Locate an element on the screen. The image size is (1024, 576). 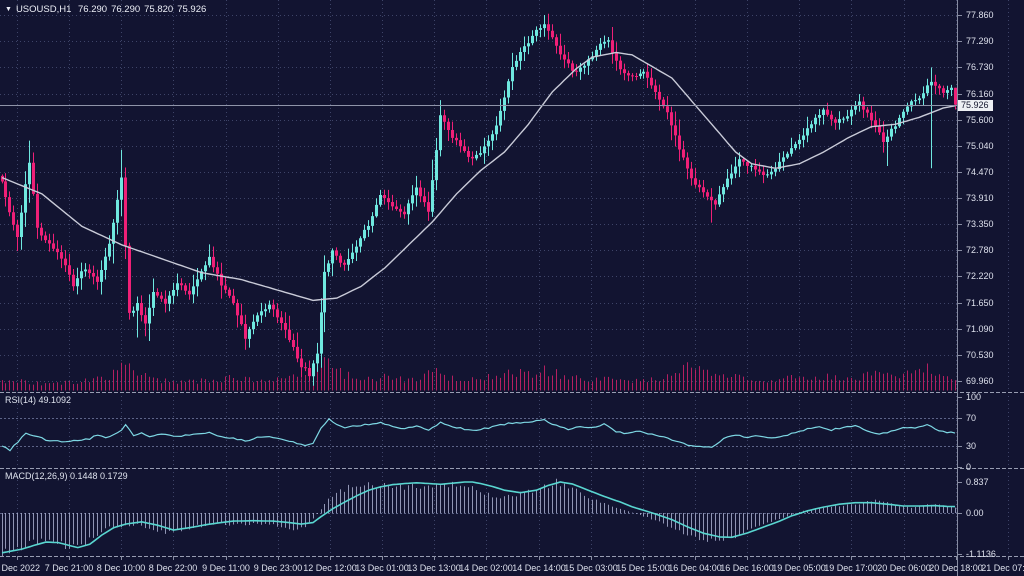
time-tick-label: 15 Dec 03:00 is located at coordinates (591, 568).